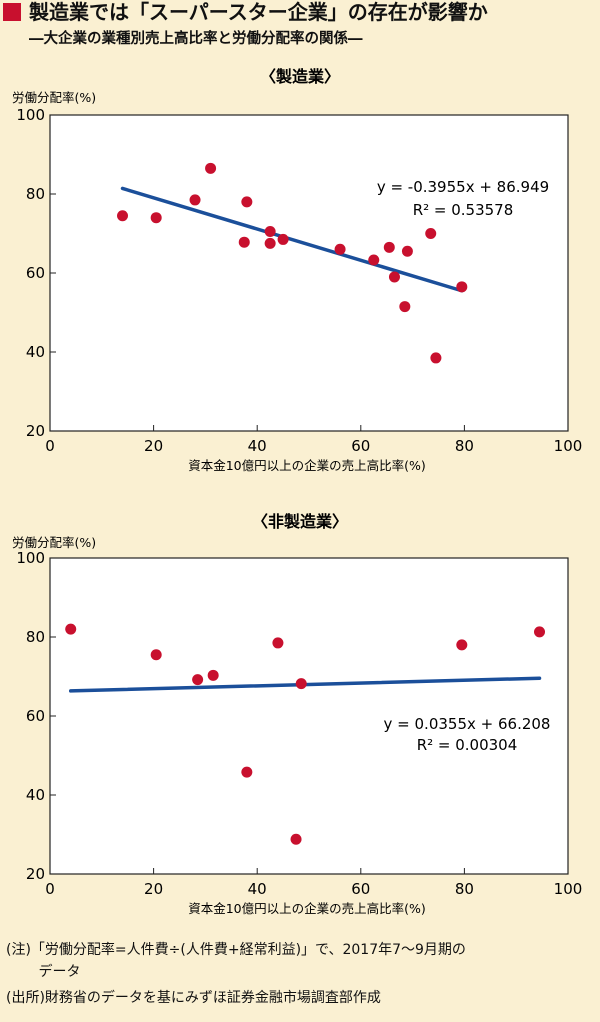  Describe the element at coordinates (258, 12) in the screenshot. I see `chart-title: 製造業では「スーパースター企業」の存在が影響か` at that location.